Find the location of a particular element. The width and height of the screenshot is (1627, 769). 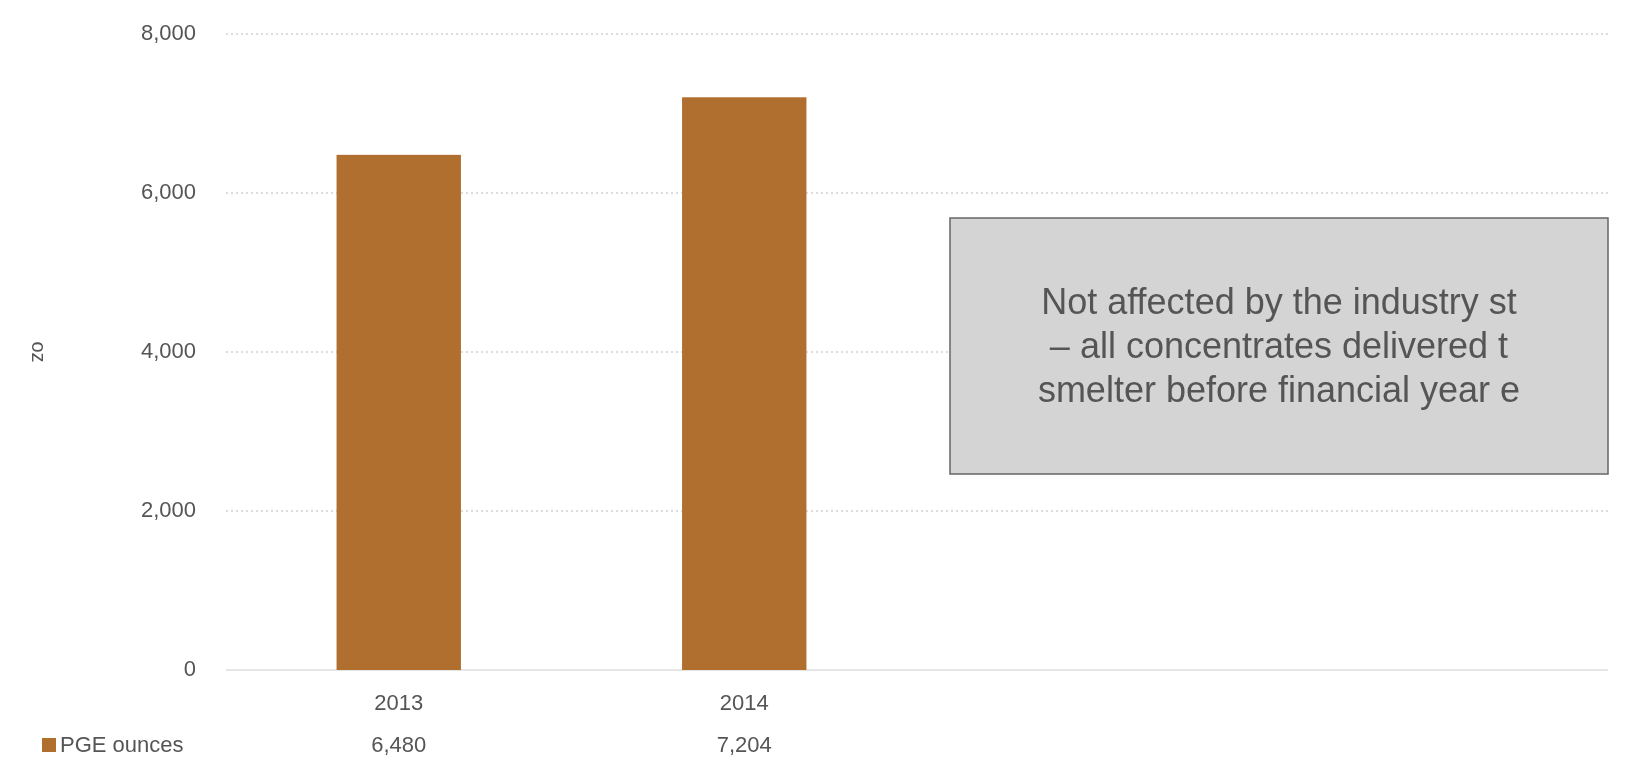

annotation: Not affected by the industry st – all concentrates delivered t smelter before financial year e is located at coordinates (1279, 345).